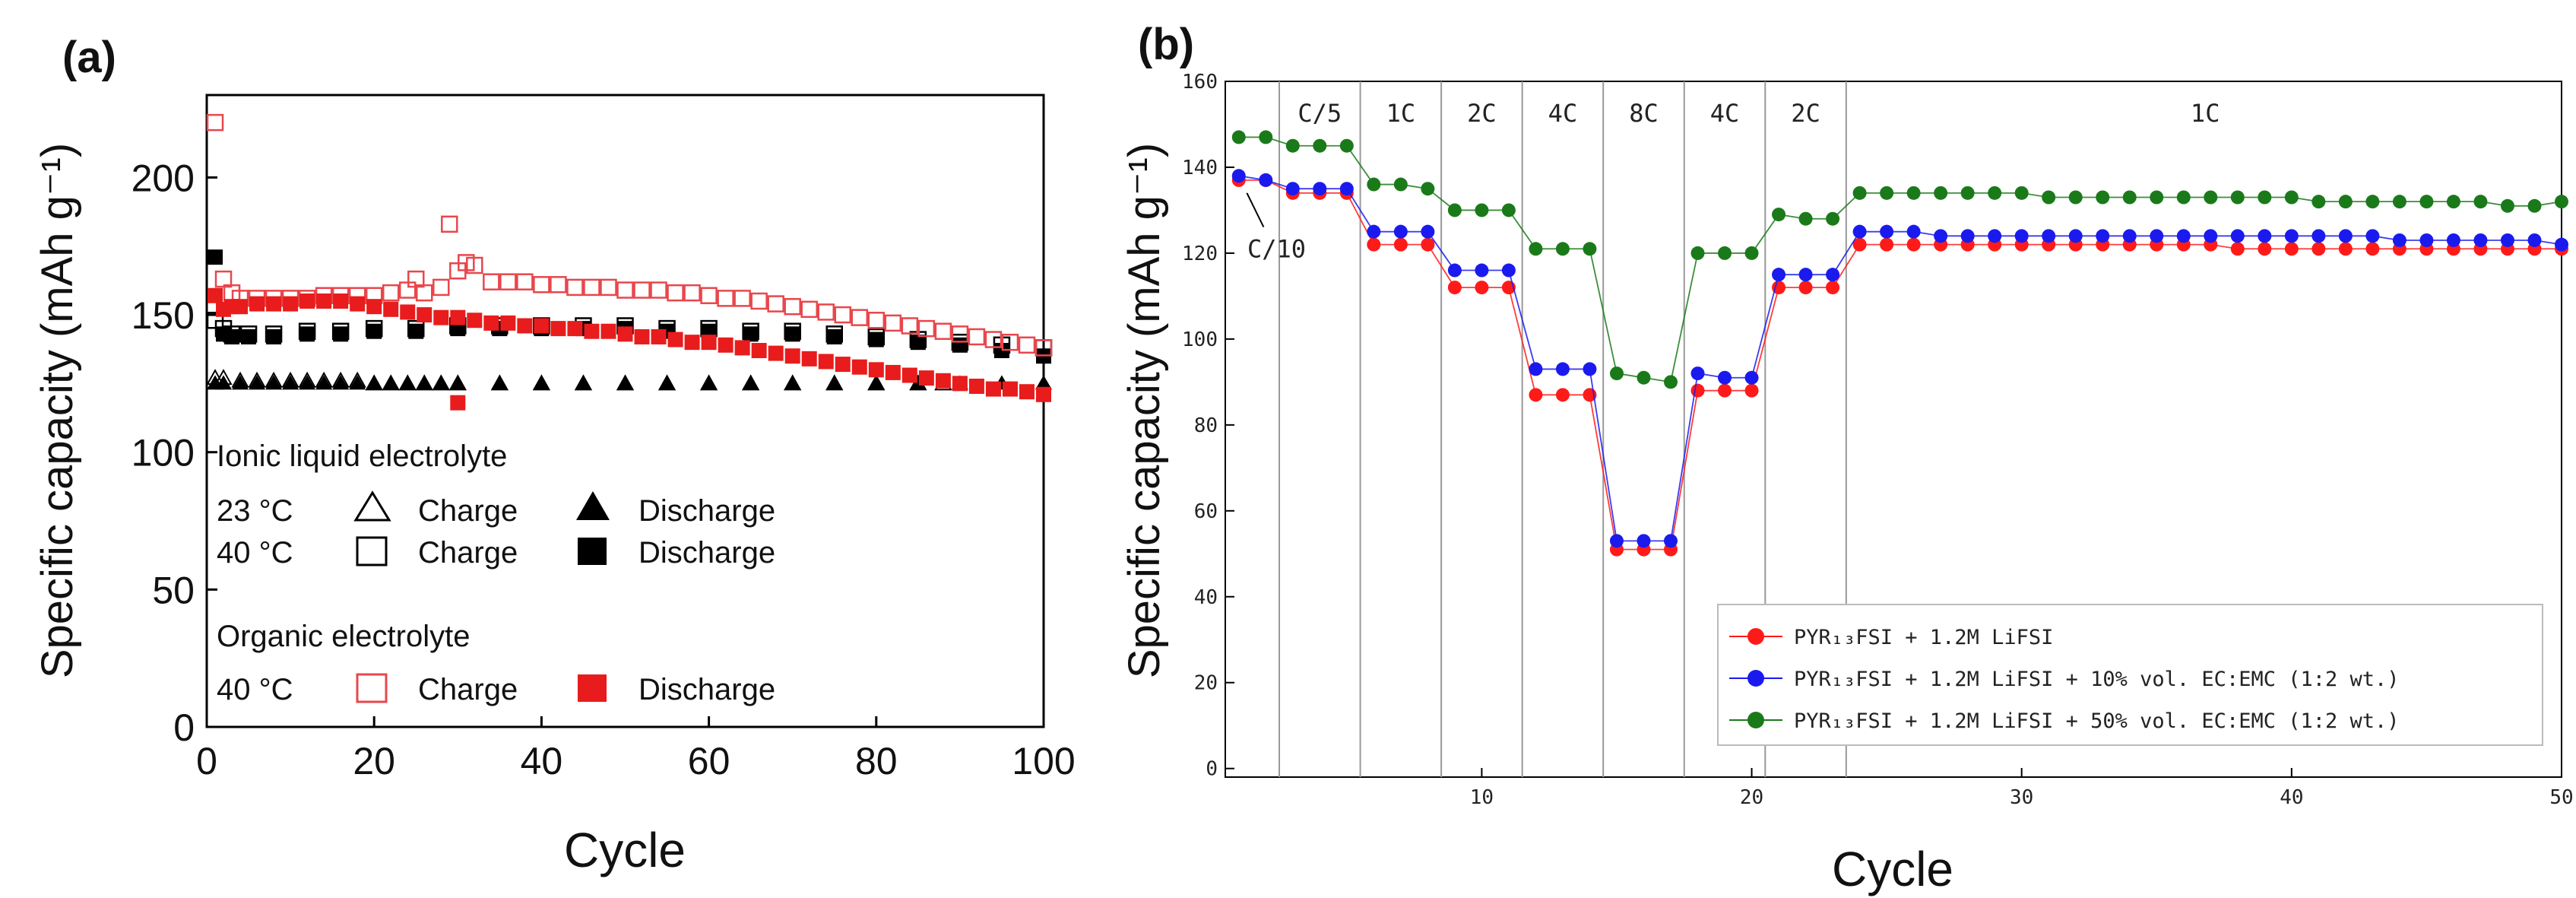 The image size is (2576, 898). What do you see at coordinates (206, 761) in the screenshot?
I see `panel-a-x-tick-label: 0` at bounding box center [206, 761].